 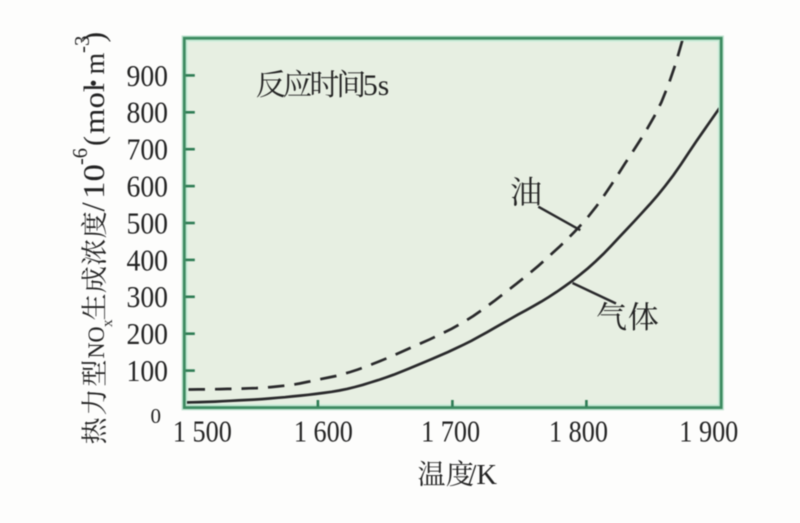 I want to click on svg-text: 1 600, so click(x=323, y=430).